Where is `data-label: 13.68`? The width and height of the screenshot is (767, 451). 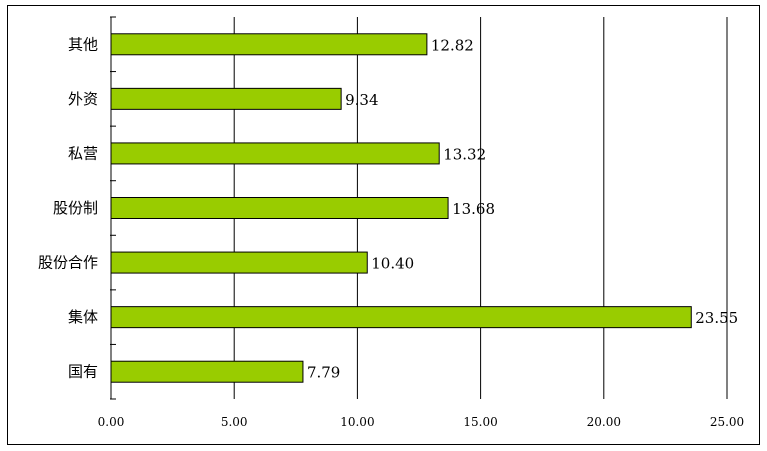
data-label: 13.68 is located at coordinates (473, 209).